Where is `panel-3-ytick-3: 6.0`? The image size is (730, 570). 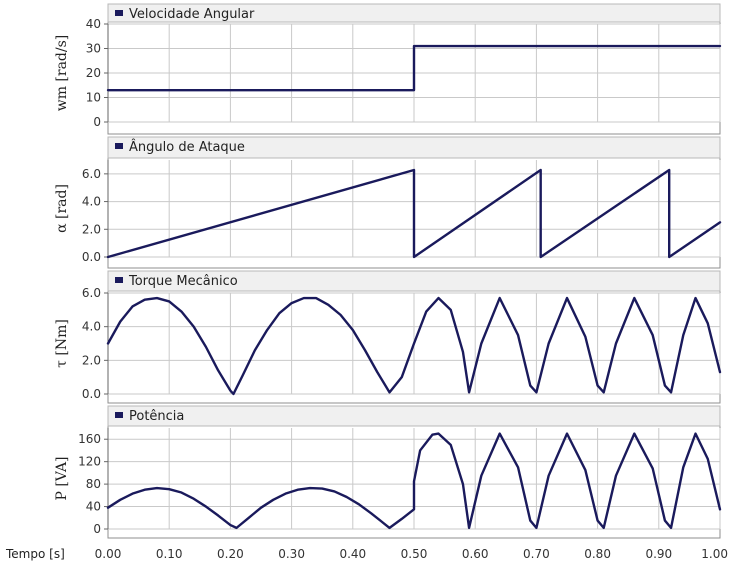
panel-3-ytick-3: 6.0 is located at coordinates (91, 293).